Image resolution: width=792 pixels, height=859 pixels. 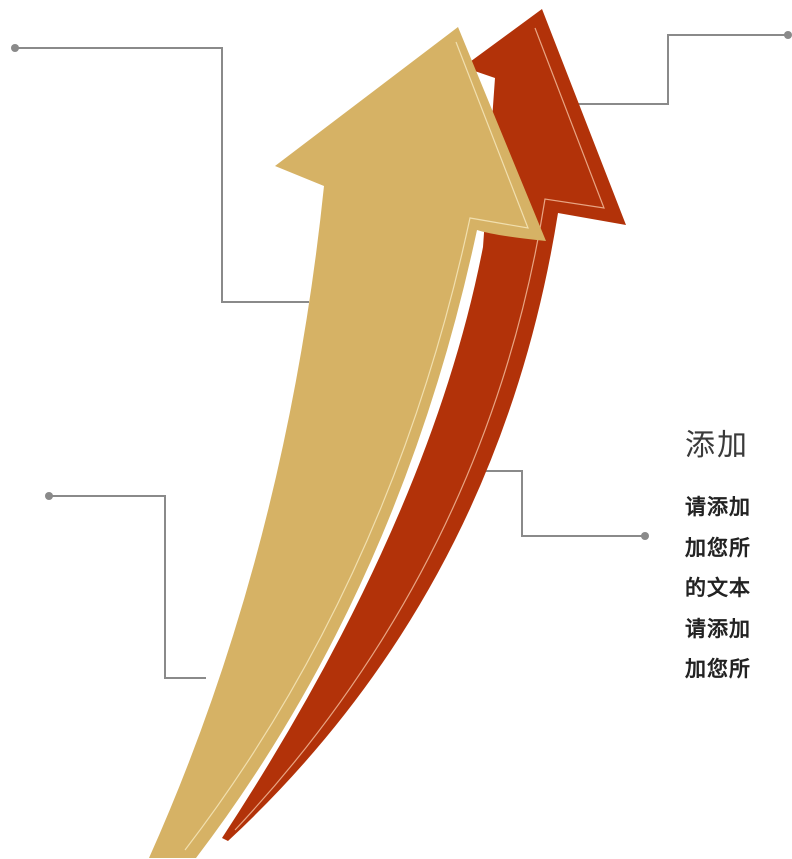 What do you see at coordinates (162, 175) in the screenshot?
I see `connector-top-left` at bounding box center [162, 175].